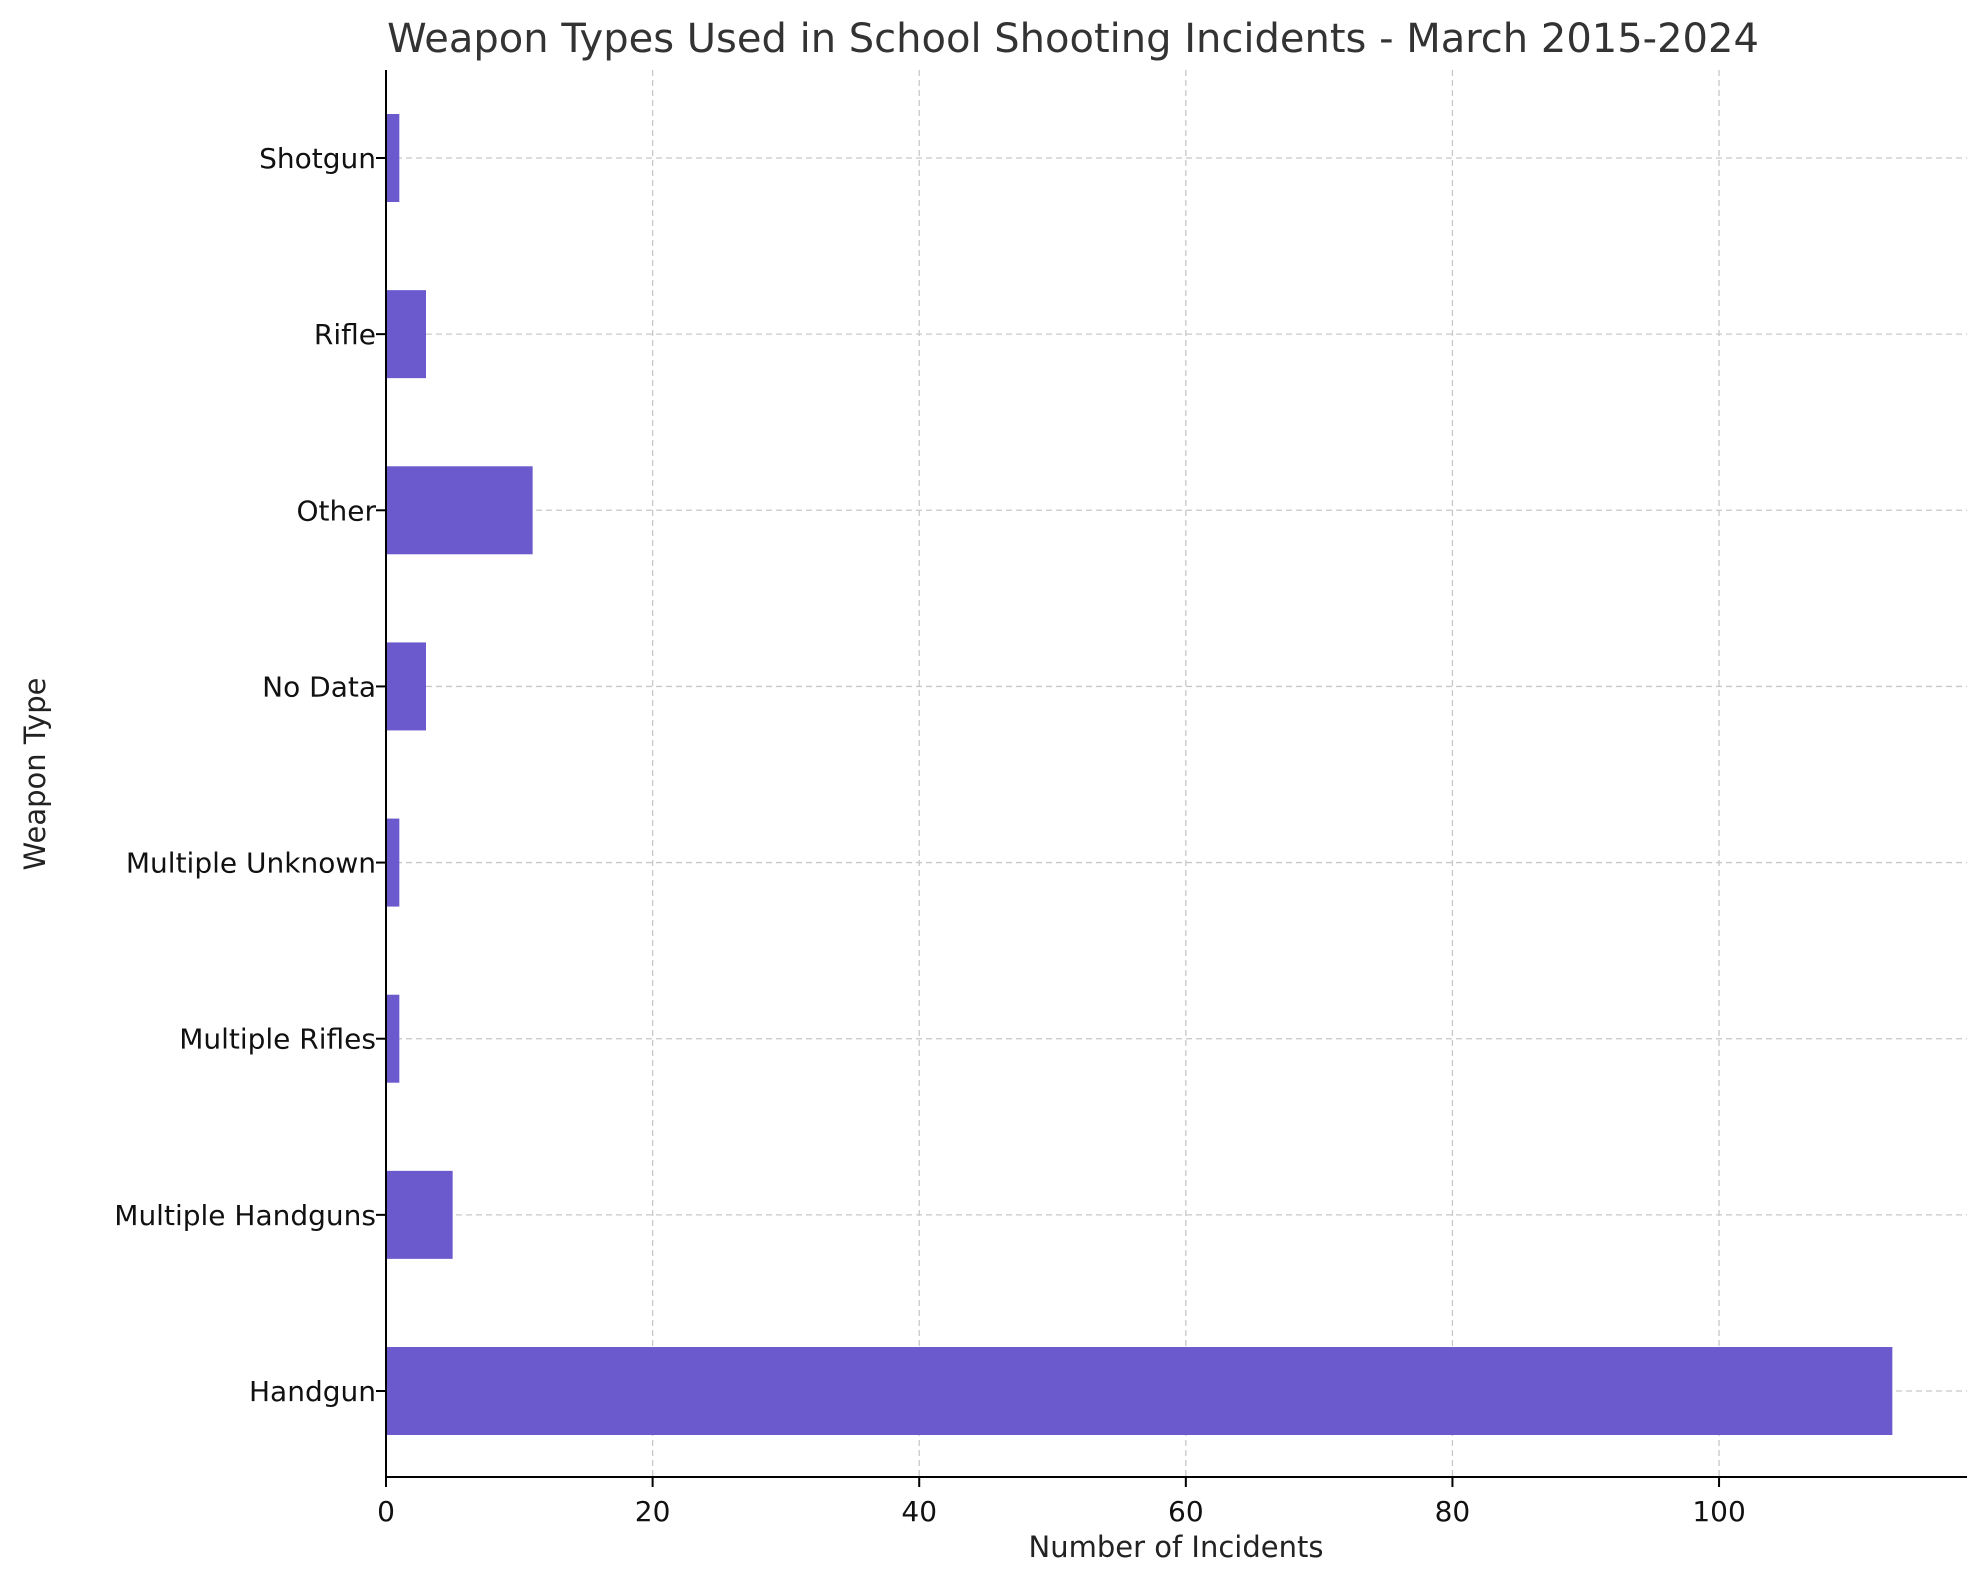  What do you see at coordinates (653, 1511) in the screenshot?
I see `x-tick-label: 20` at bounding box center [653, 1511].